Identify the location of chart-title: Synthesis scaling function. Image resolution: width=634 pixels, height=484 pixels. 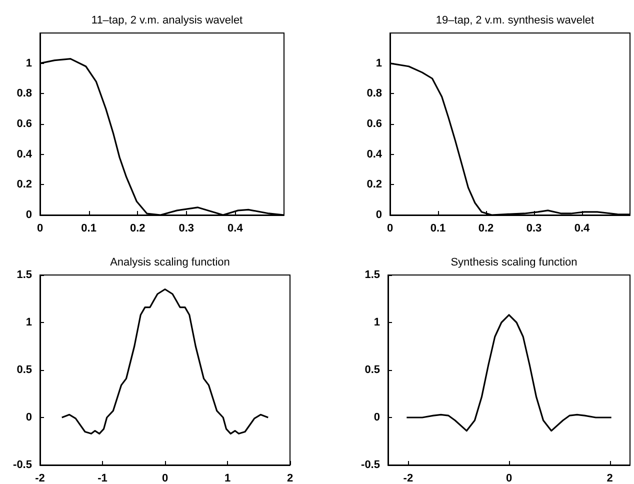
(514, 262).